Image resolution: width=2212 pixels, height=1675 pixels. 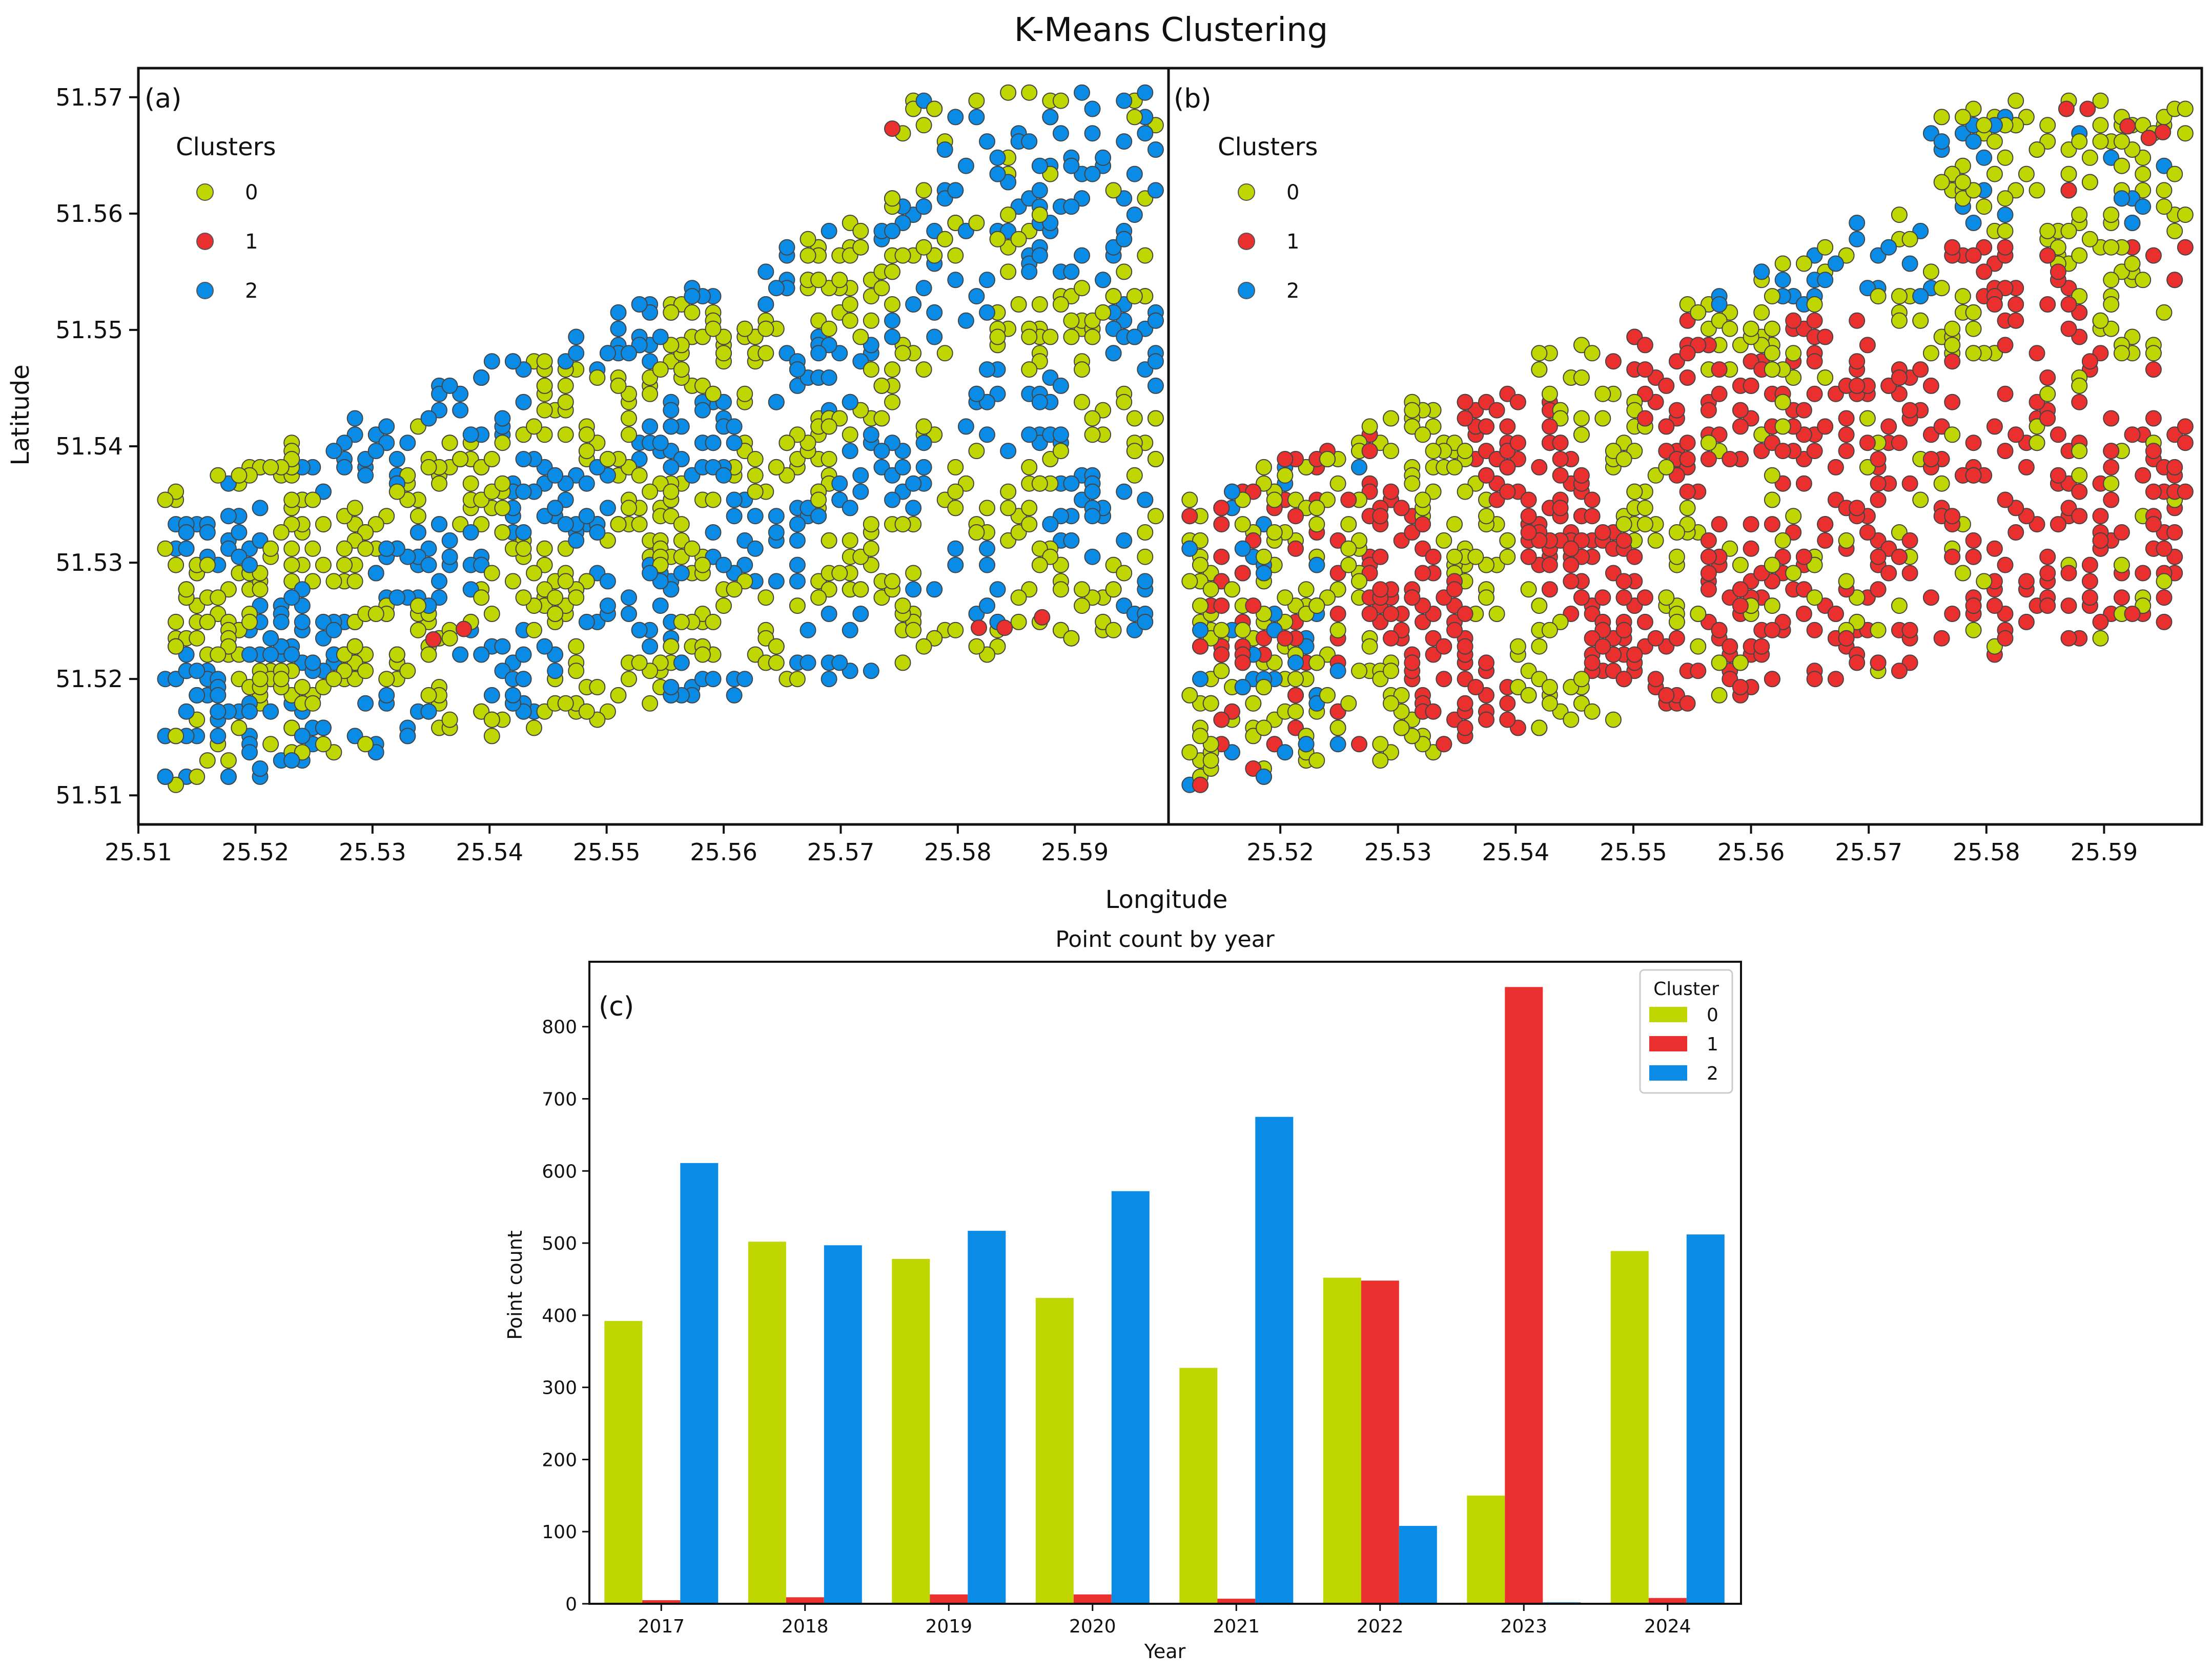 What do you see at coordinates (1713, 1015) in the screenshot?
I see `bar-chart-legend-label-0: 0` at bounding box center [1713, 1015].